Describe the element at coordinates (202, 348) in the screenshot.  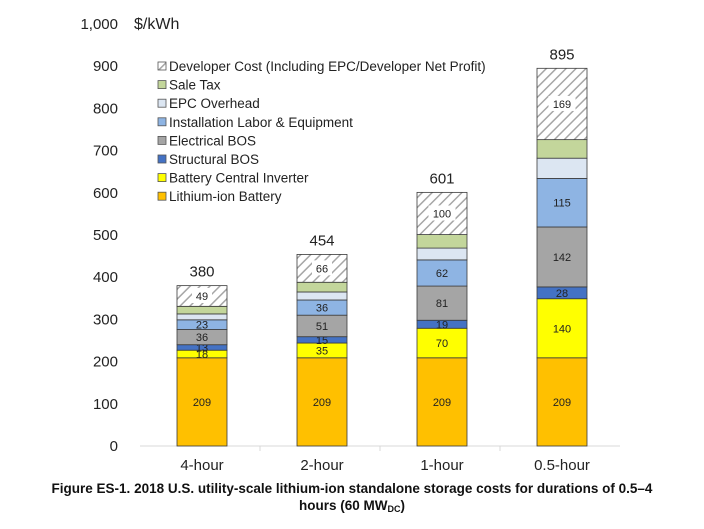
I see `data-label: 13` at that location.